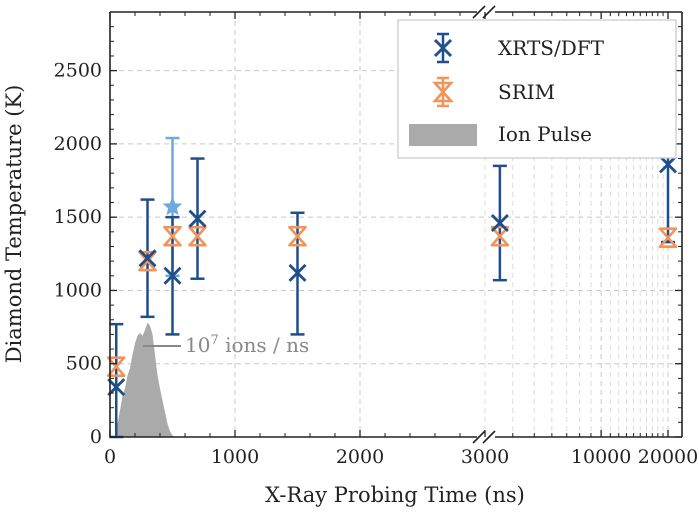 The image size is (700, 517). What do you see at coordinates (78, 217) in the screenshot?
I see `y-tick-label: 1500` at bounding box center [78, 217].